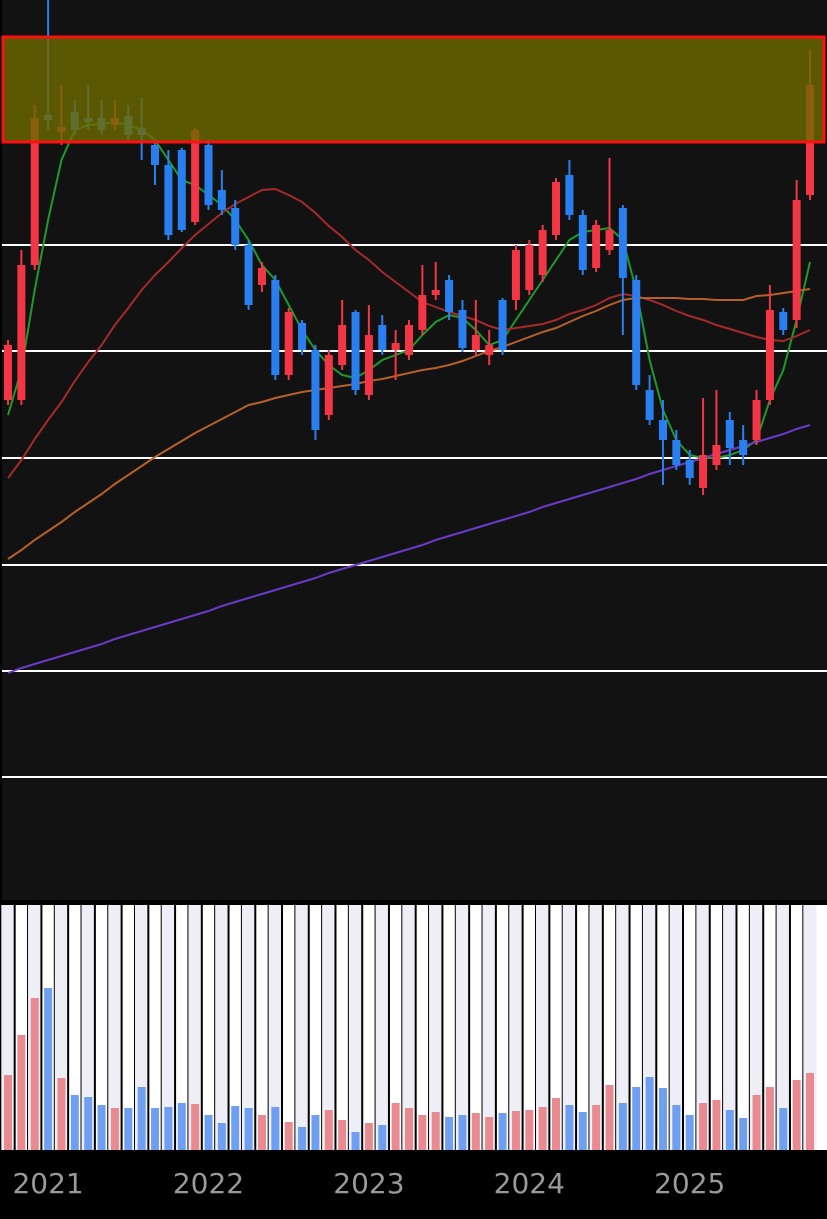 The height and width of the screenshot is (1219, 827). I want to click on x-axis: 2021 2022 2023 2024 2025, so click(368, 1183).